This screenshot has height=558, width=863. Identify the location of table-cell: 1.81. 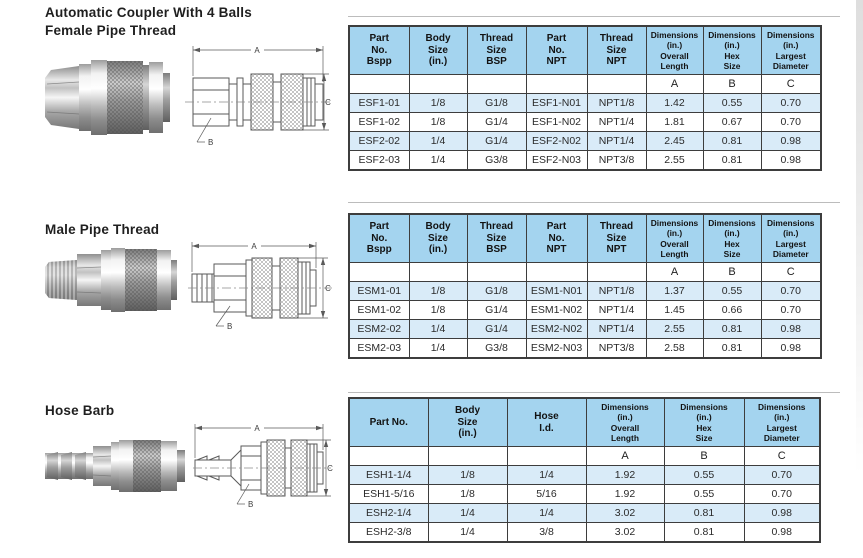
(674, 122).